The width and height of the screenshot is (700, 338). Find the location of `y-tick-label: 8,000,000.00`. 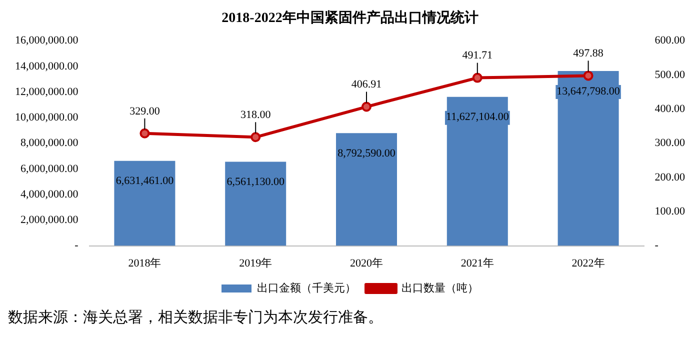

y-tick-label: 8,000,000.00 is located at coordinates (49, 143).